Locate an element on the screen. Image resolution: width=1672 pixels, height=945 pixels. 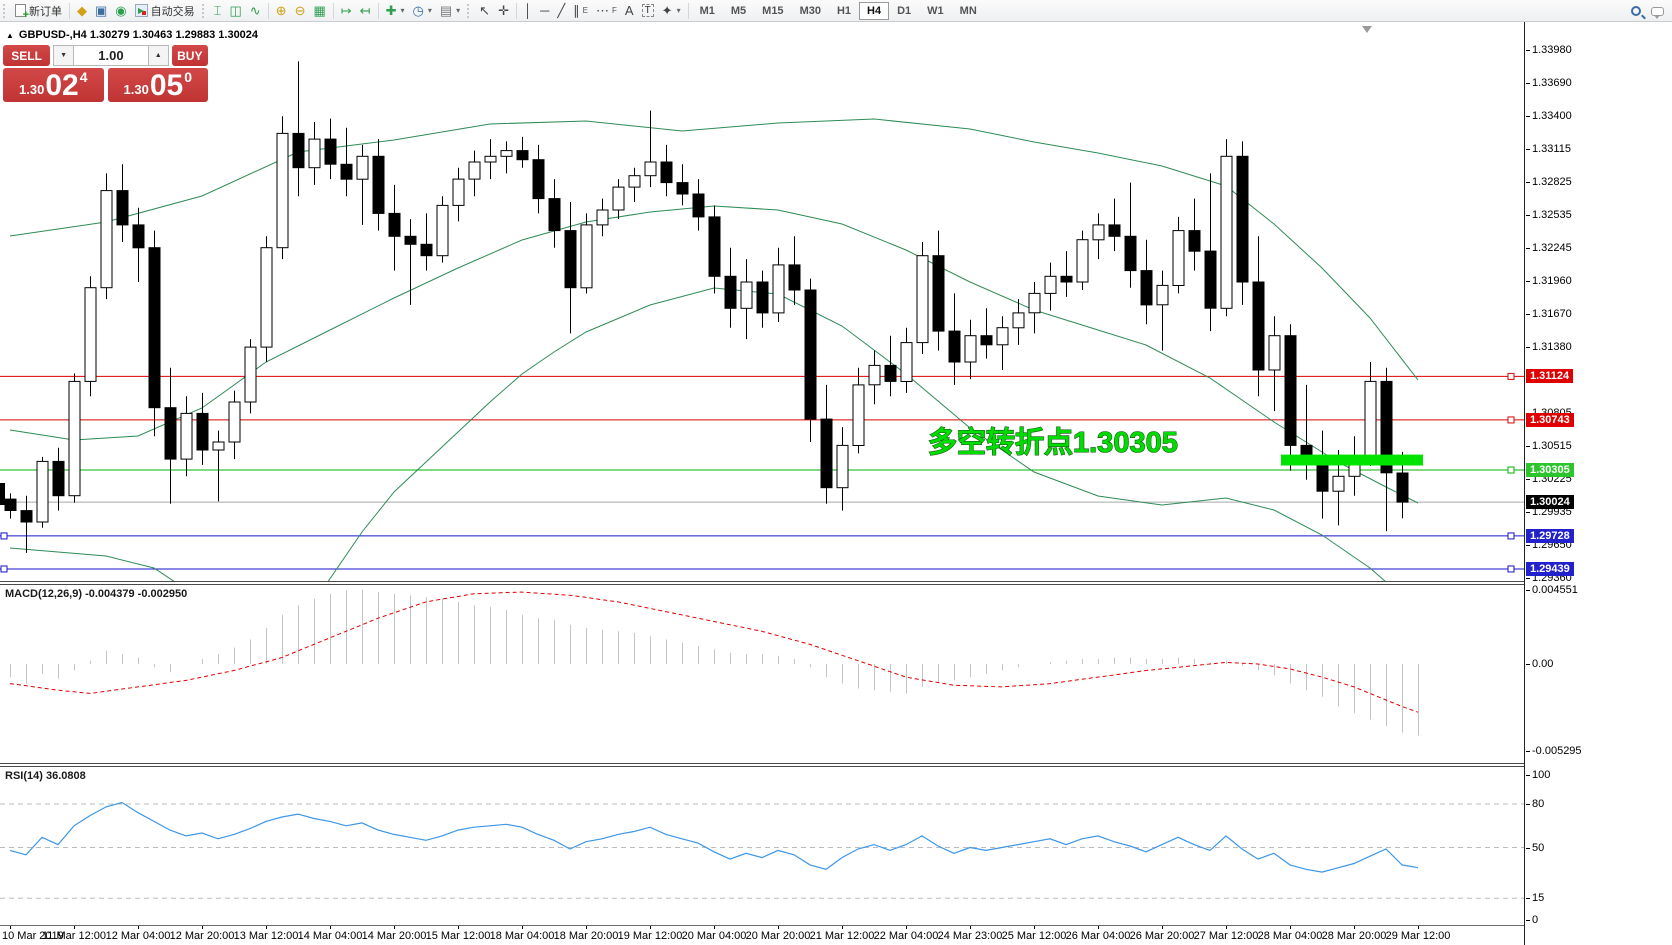
cursor-button: ↖ is located at coordinates (484, 11).